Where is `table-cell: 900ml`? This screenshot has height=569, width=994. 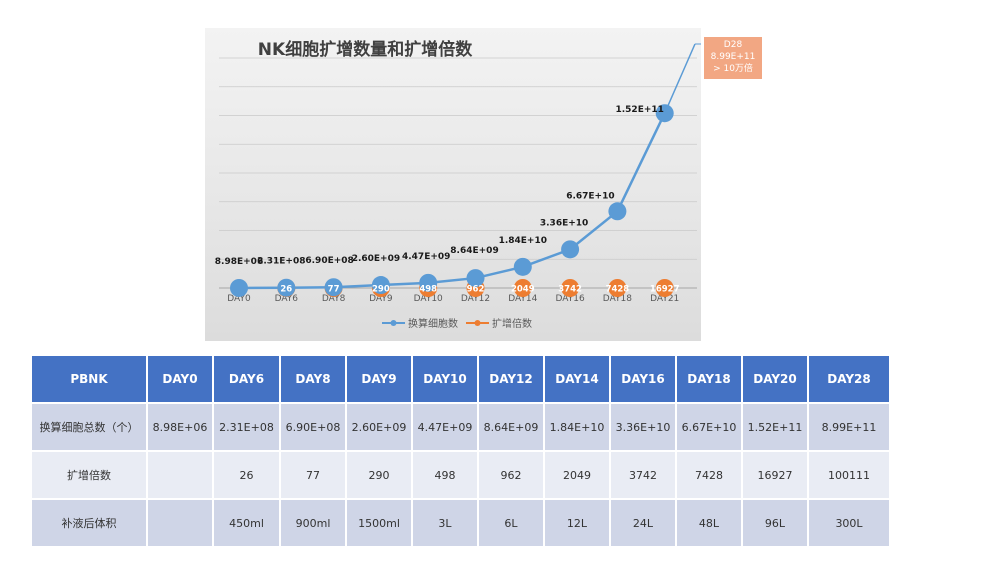 table-cell: 900ml is located at coordinates (313, 523).